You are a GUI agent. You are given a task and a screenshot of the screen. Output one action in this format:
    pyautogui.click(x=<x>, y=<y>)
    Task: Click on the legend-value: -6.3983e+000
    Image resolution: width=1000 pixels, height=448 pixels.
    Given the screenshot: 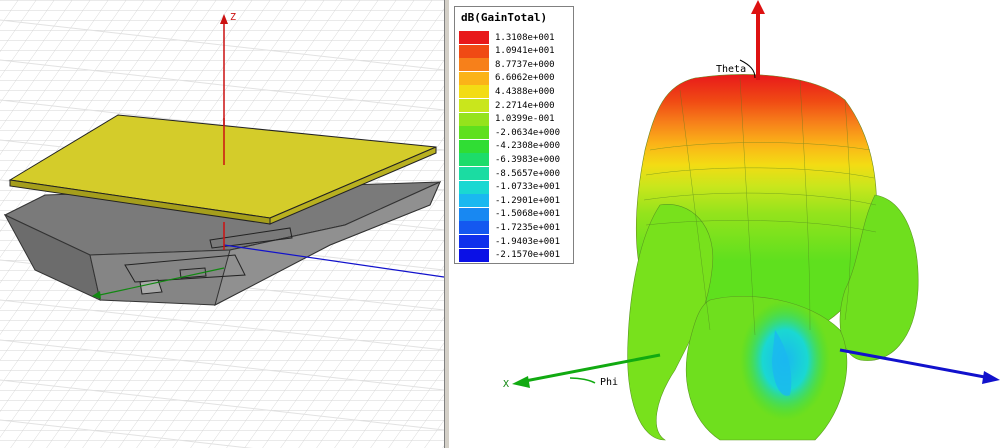 What is the action you would take?
    pyautogui.click(x=528, y=159)
    